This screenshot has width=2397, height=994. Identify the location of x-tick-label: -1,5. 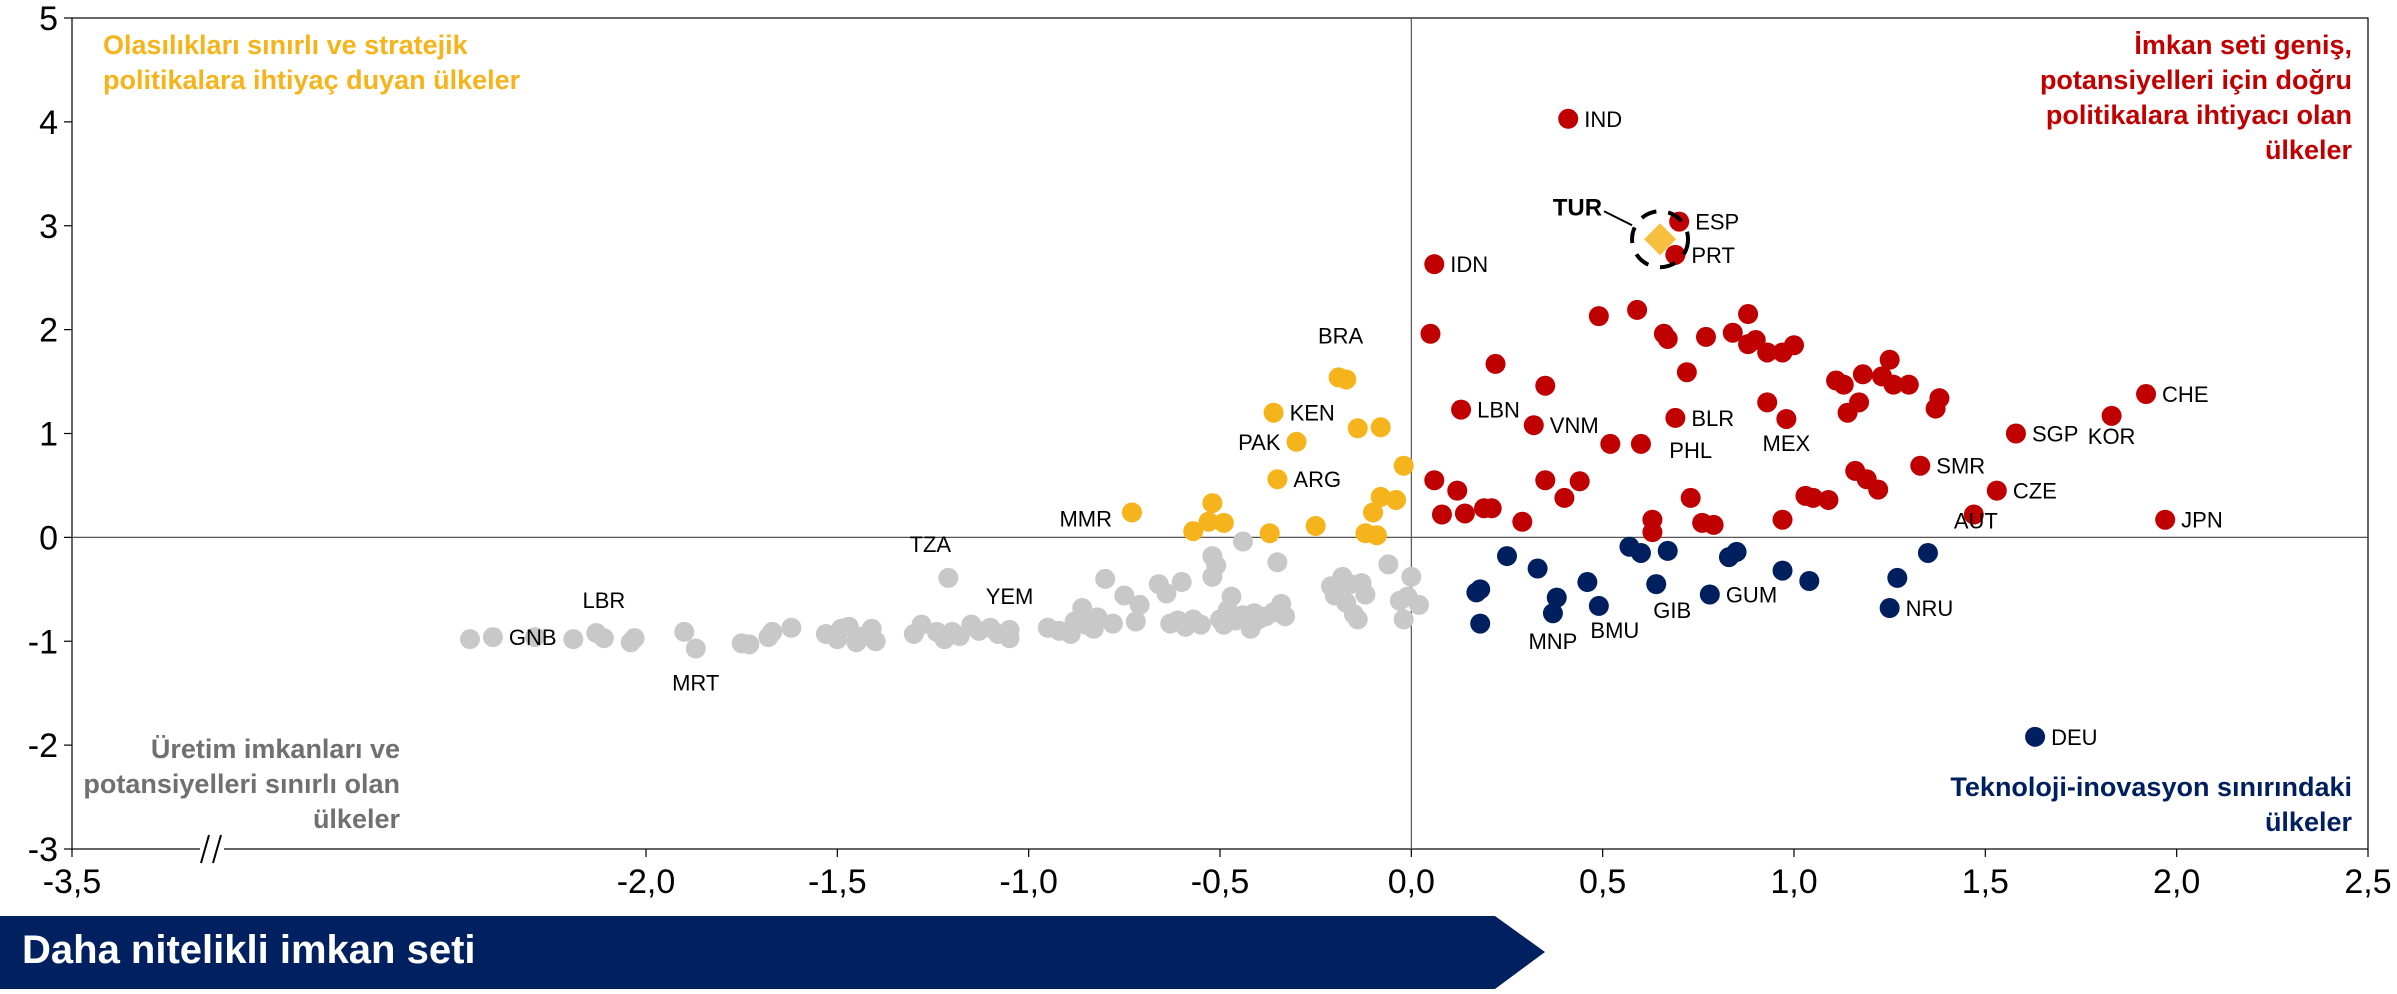
(837, 882).